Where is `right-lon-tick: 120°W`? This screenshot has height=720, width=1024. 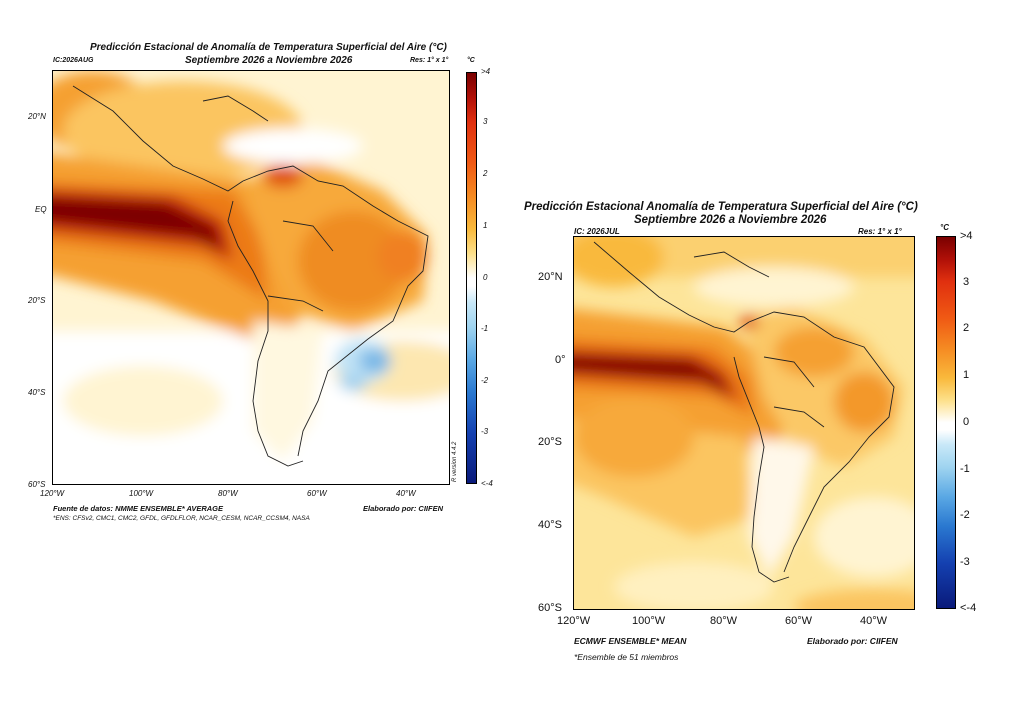
right-lon-tick: 120°W is located at coordinates (574, 621).